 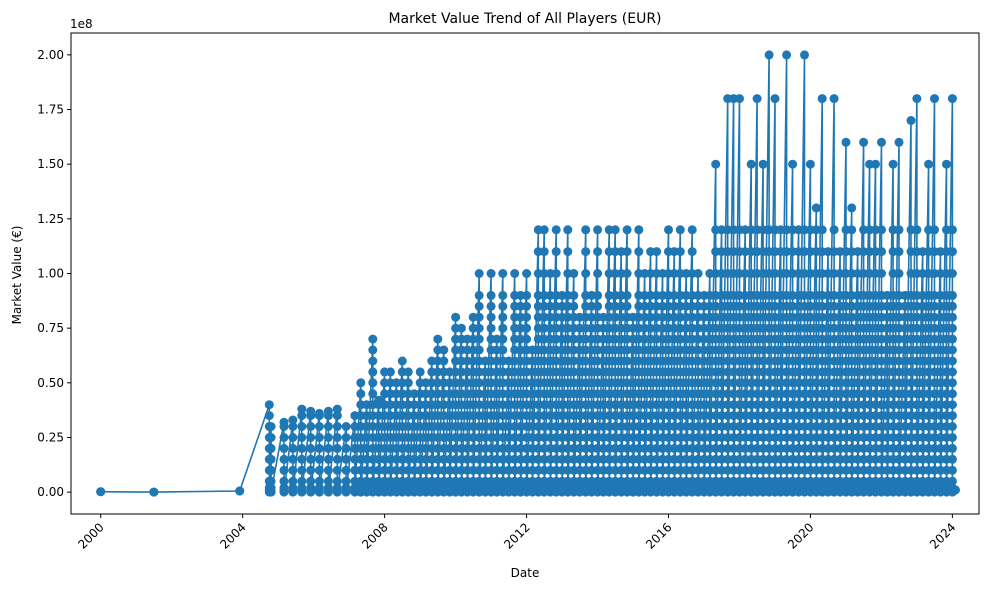 What do you see at coordinates (90, 535) in the screenshot?
I see `x-tick-label: 2000` at bounding box center [90, 535].